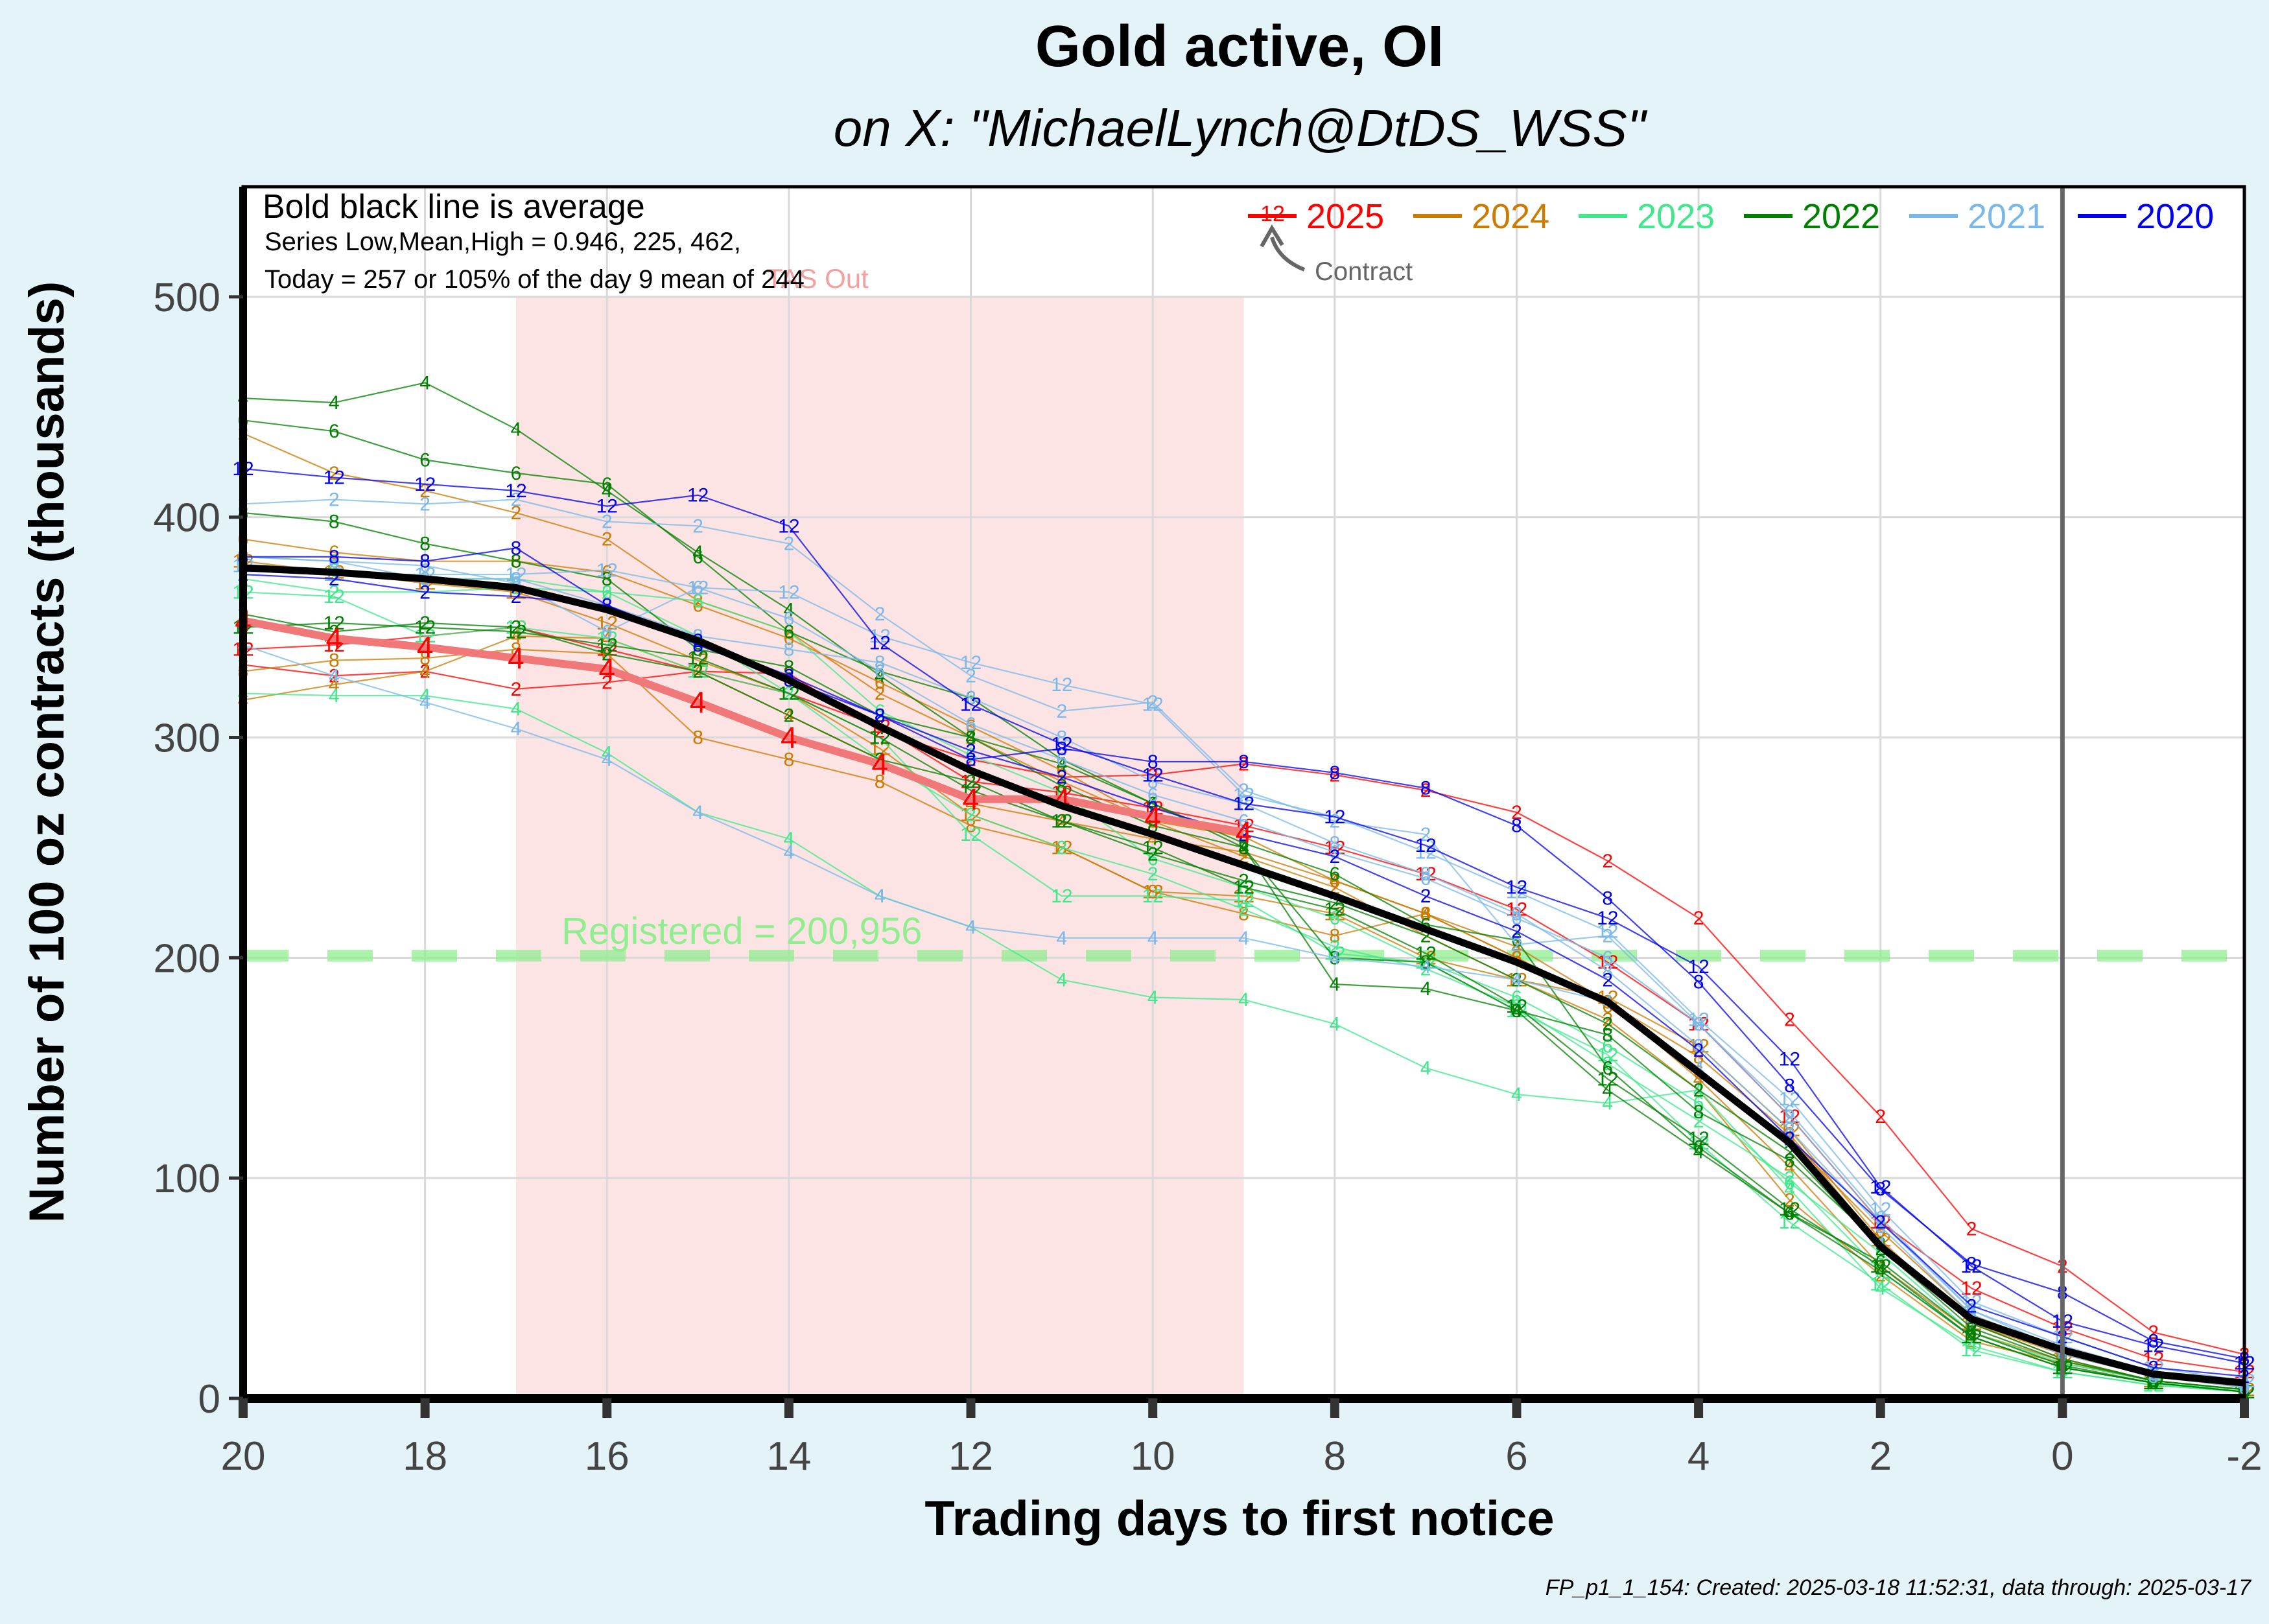 The image size is (2269, 1624). I want to click on x-tick-label: 14, so click(788, 1456).